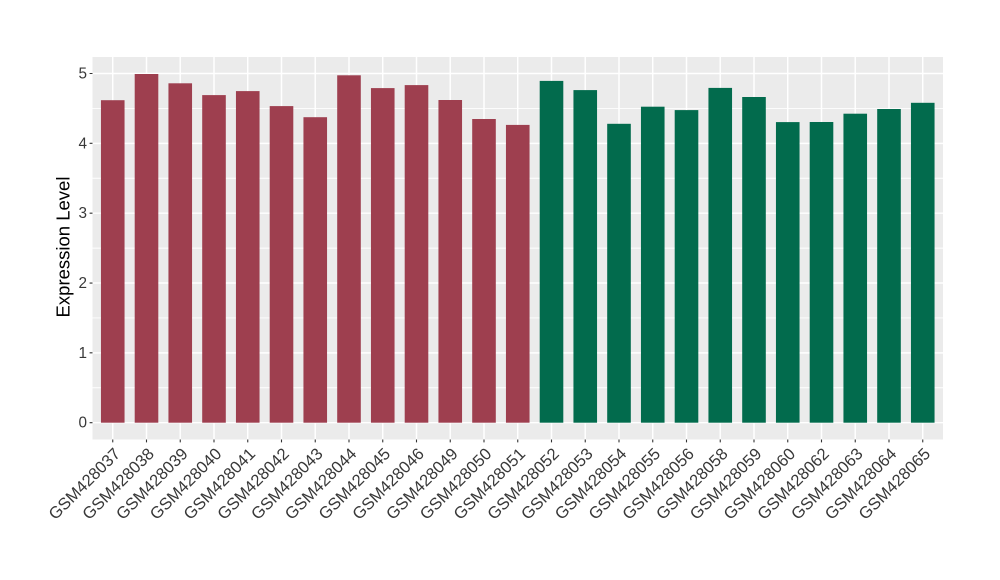  I want to click on svg-text: 3, so click(82, 213).